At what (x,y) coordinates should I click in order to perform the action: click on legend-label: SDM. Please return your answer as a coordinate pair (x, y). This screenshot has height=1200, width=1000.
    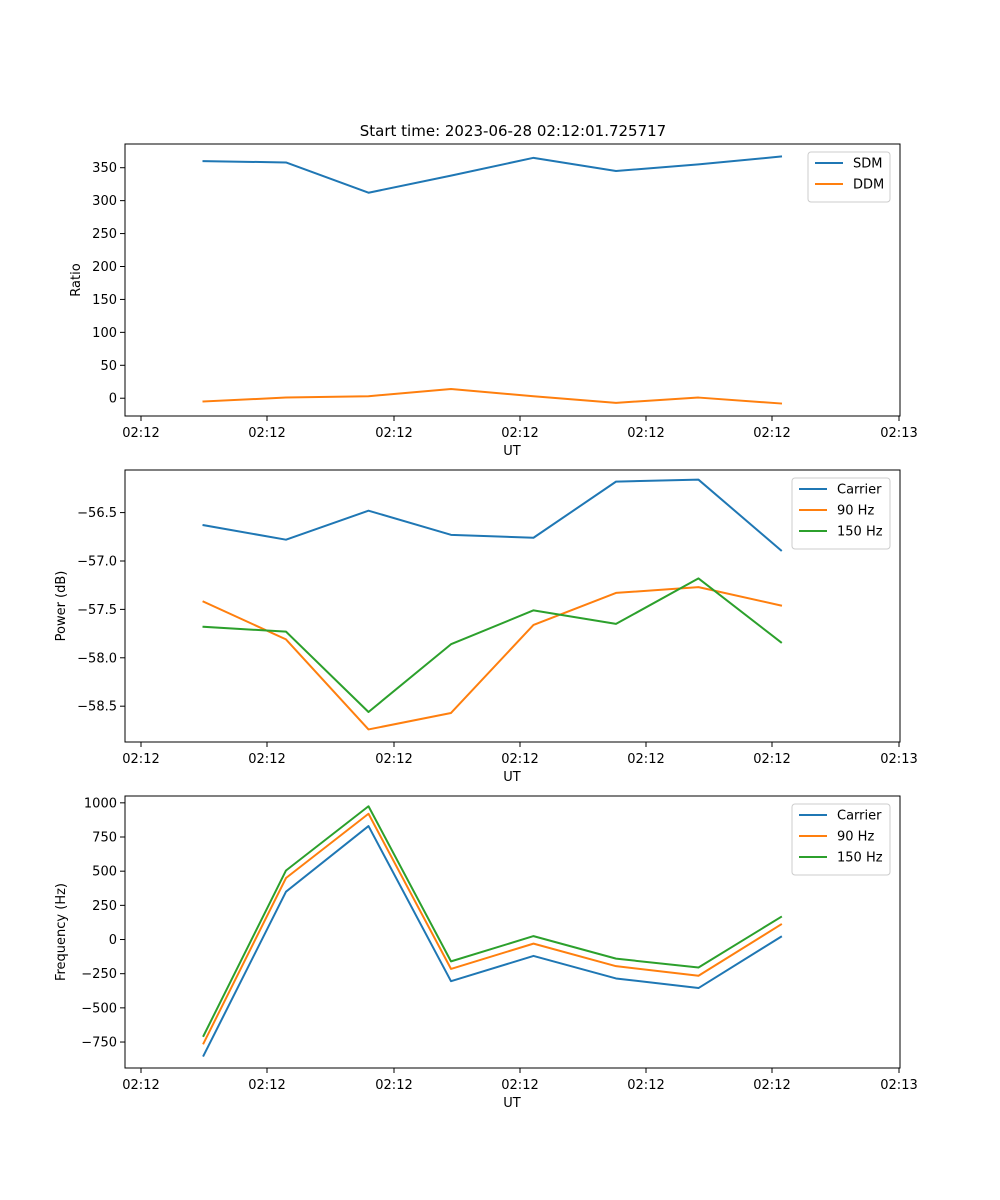
    Looking at the image, I should click on (867, 164).